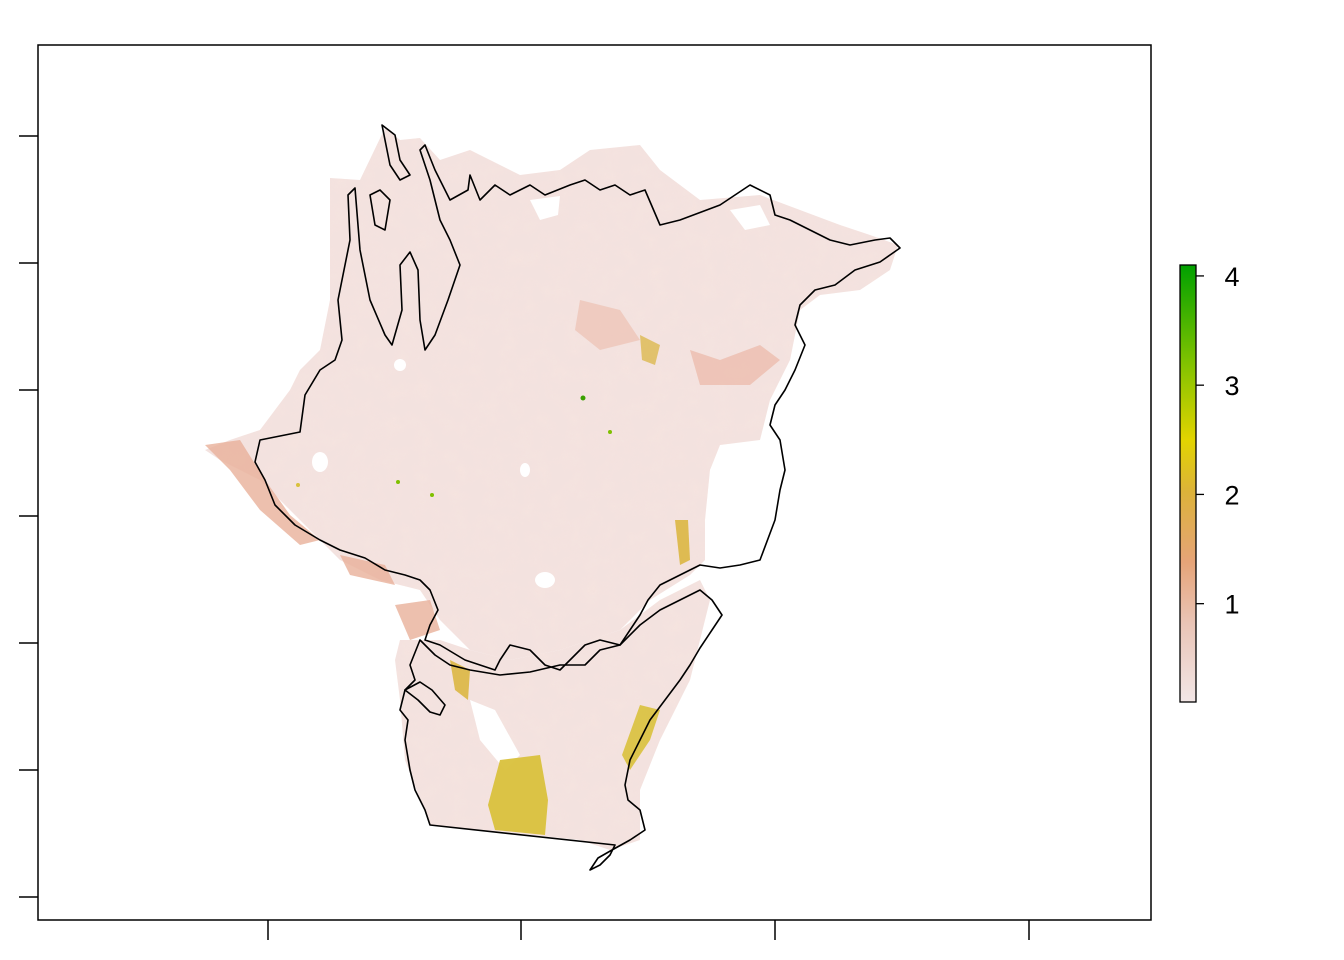 The image size is (1344, 960). Describe the element at coordinates (648, 930) in the screenshot. I see `x-axis-ticks` at that location.